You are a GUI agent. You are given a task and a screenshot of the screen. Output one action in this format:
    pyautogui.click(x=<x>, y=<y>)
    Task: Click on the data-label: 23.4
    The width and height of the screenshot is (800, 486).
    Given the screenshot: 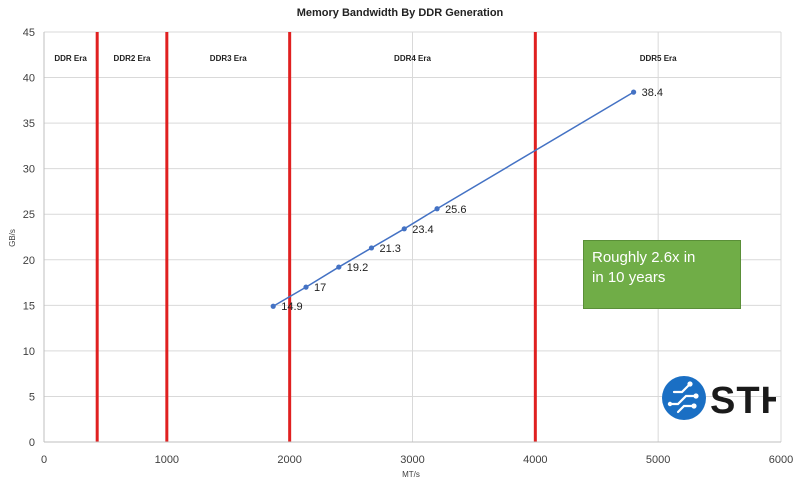 What is the action you would take?
    pyautogui.click(x=422, y=230)
    